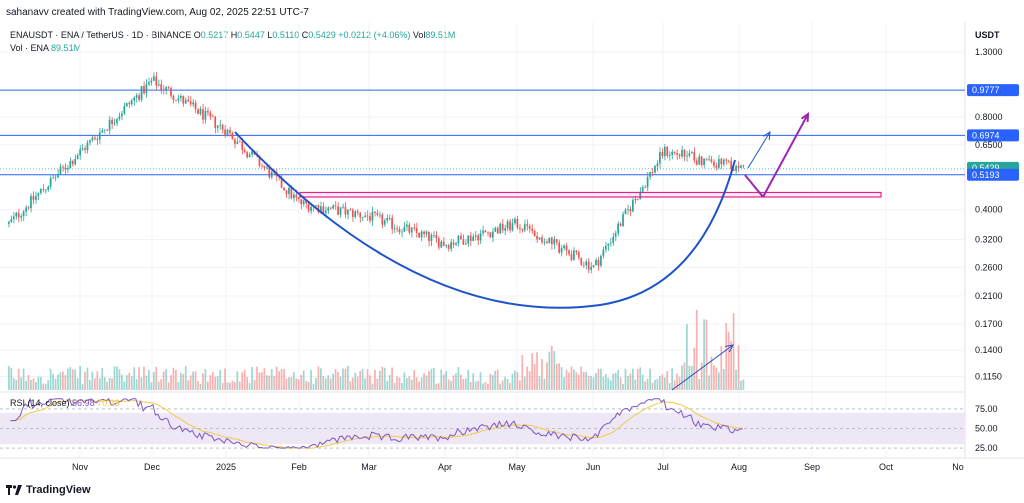 The height and width of the screenshot is (503, 1024). What do you see at coordinates (108, 403) in the screenshot?
I see `rsi-ma-value: 70.33` at bounding box center [108, 403].